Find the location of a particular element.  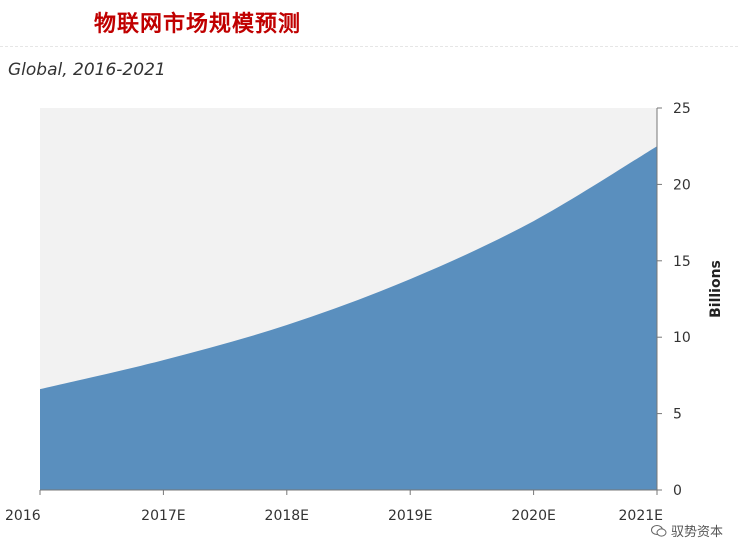

y-tick-label: 10 is located at coordinates (682, 338).